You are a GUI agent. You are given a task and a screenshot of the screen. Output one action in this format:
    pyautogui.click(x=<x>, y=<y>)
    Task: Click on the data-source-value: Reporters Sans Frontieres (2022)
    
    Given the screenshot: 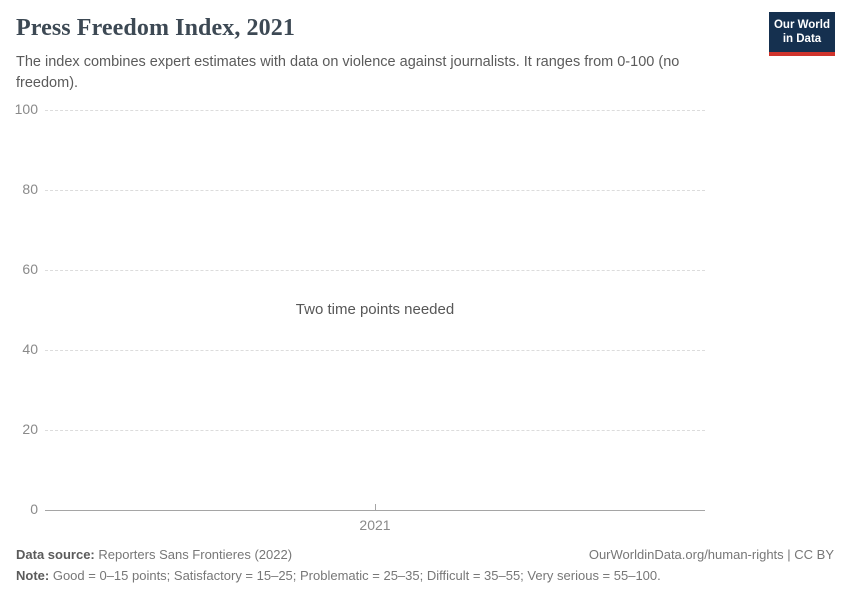 What is the action you would take?
    pyautogui.click(x=195, y=554)
    